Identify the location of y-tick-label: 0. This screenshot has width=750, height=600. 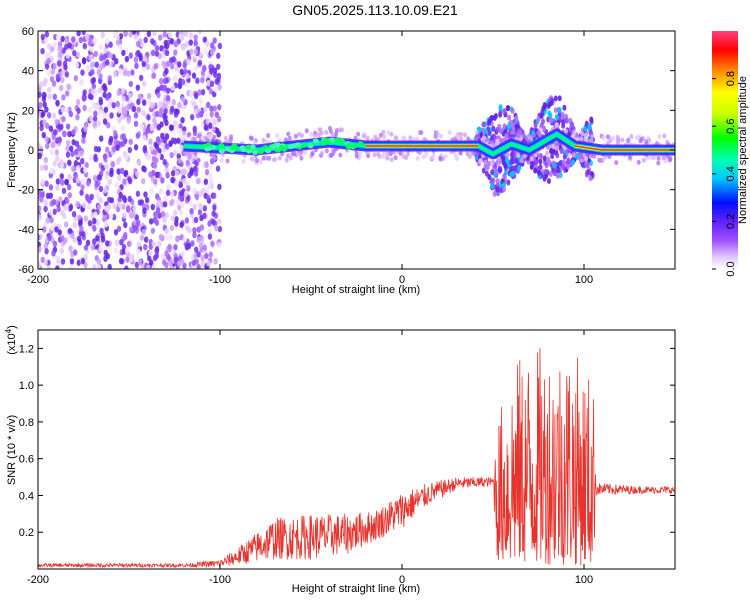
(31, 151).